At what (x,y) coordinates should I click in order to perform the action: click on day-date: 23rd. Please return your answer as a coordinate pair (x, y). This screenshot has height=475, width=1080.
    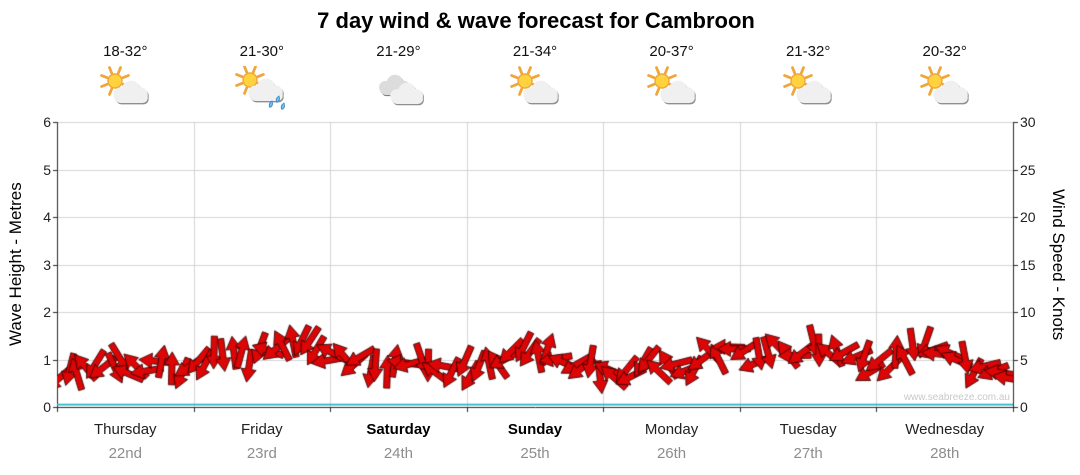
    Looking at the image, I should click on (261, 453).